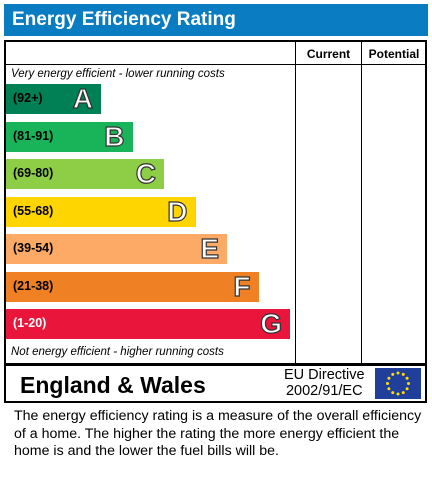 The height and width of the screenshot is (480, 432). Describe the element at coordinates (177, 211) in the screenshot. I see `band-letter-label: D` at that location.